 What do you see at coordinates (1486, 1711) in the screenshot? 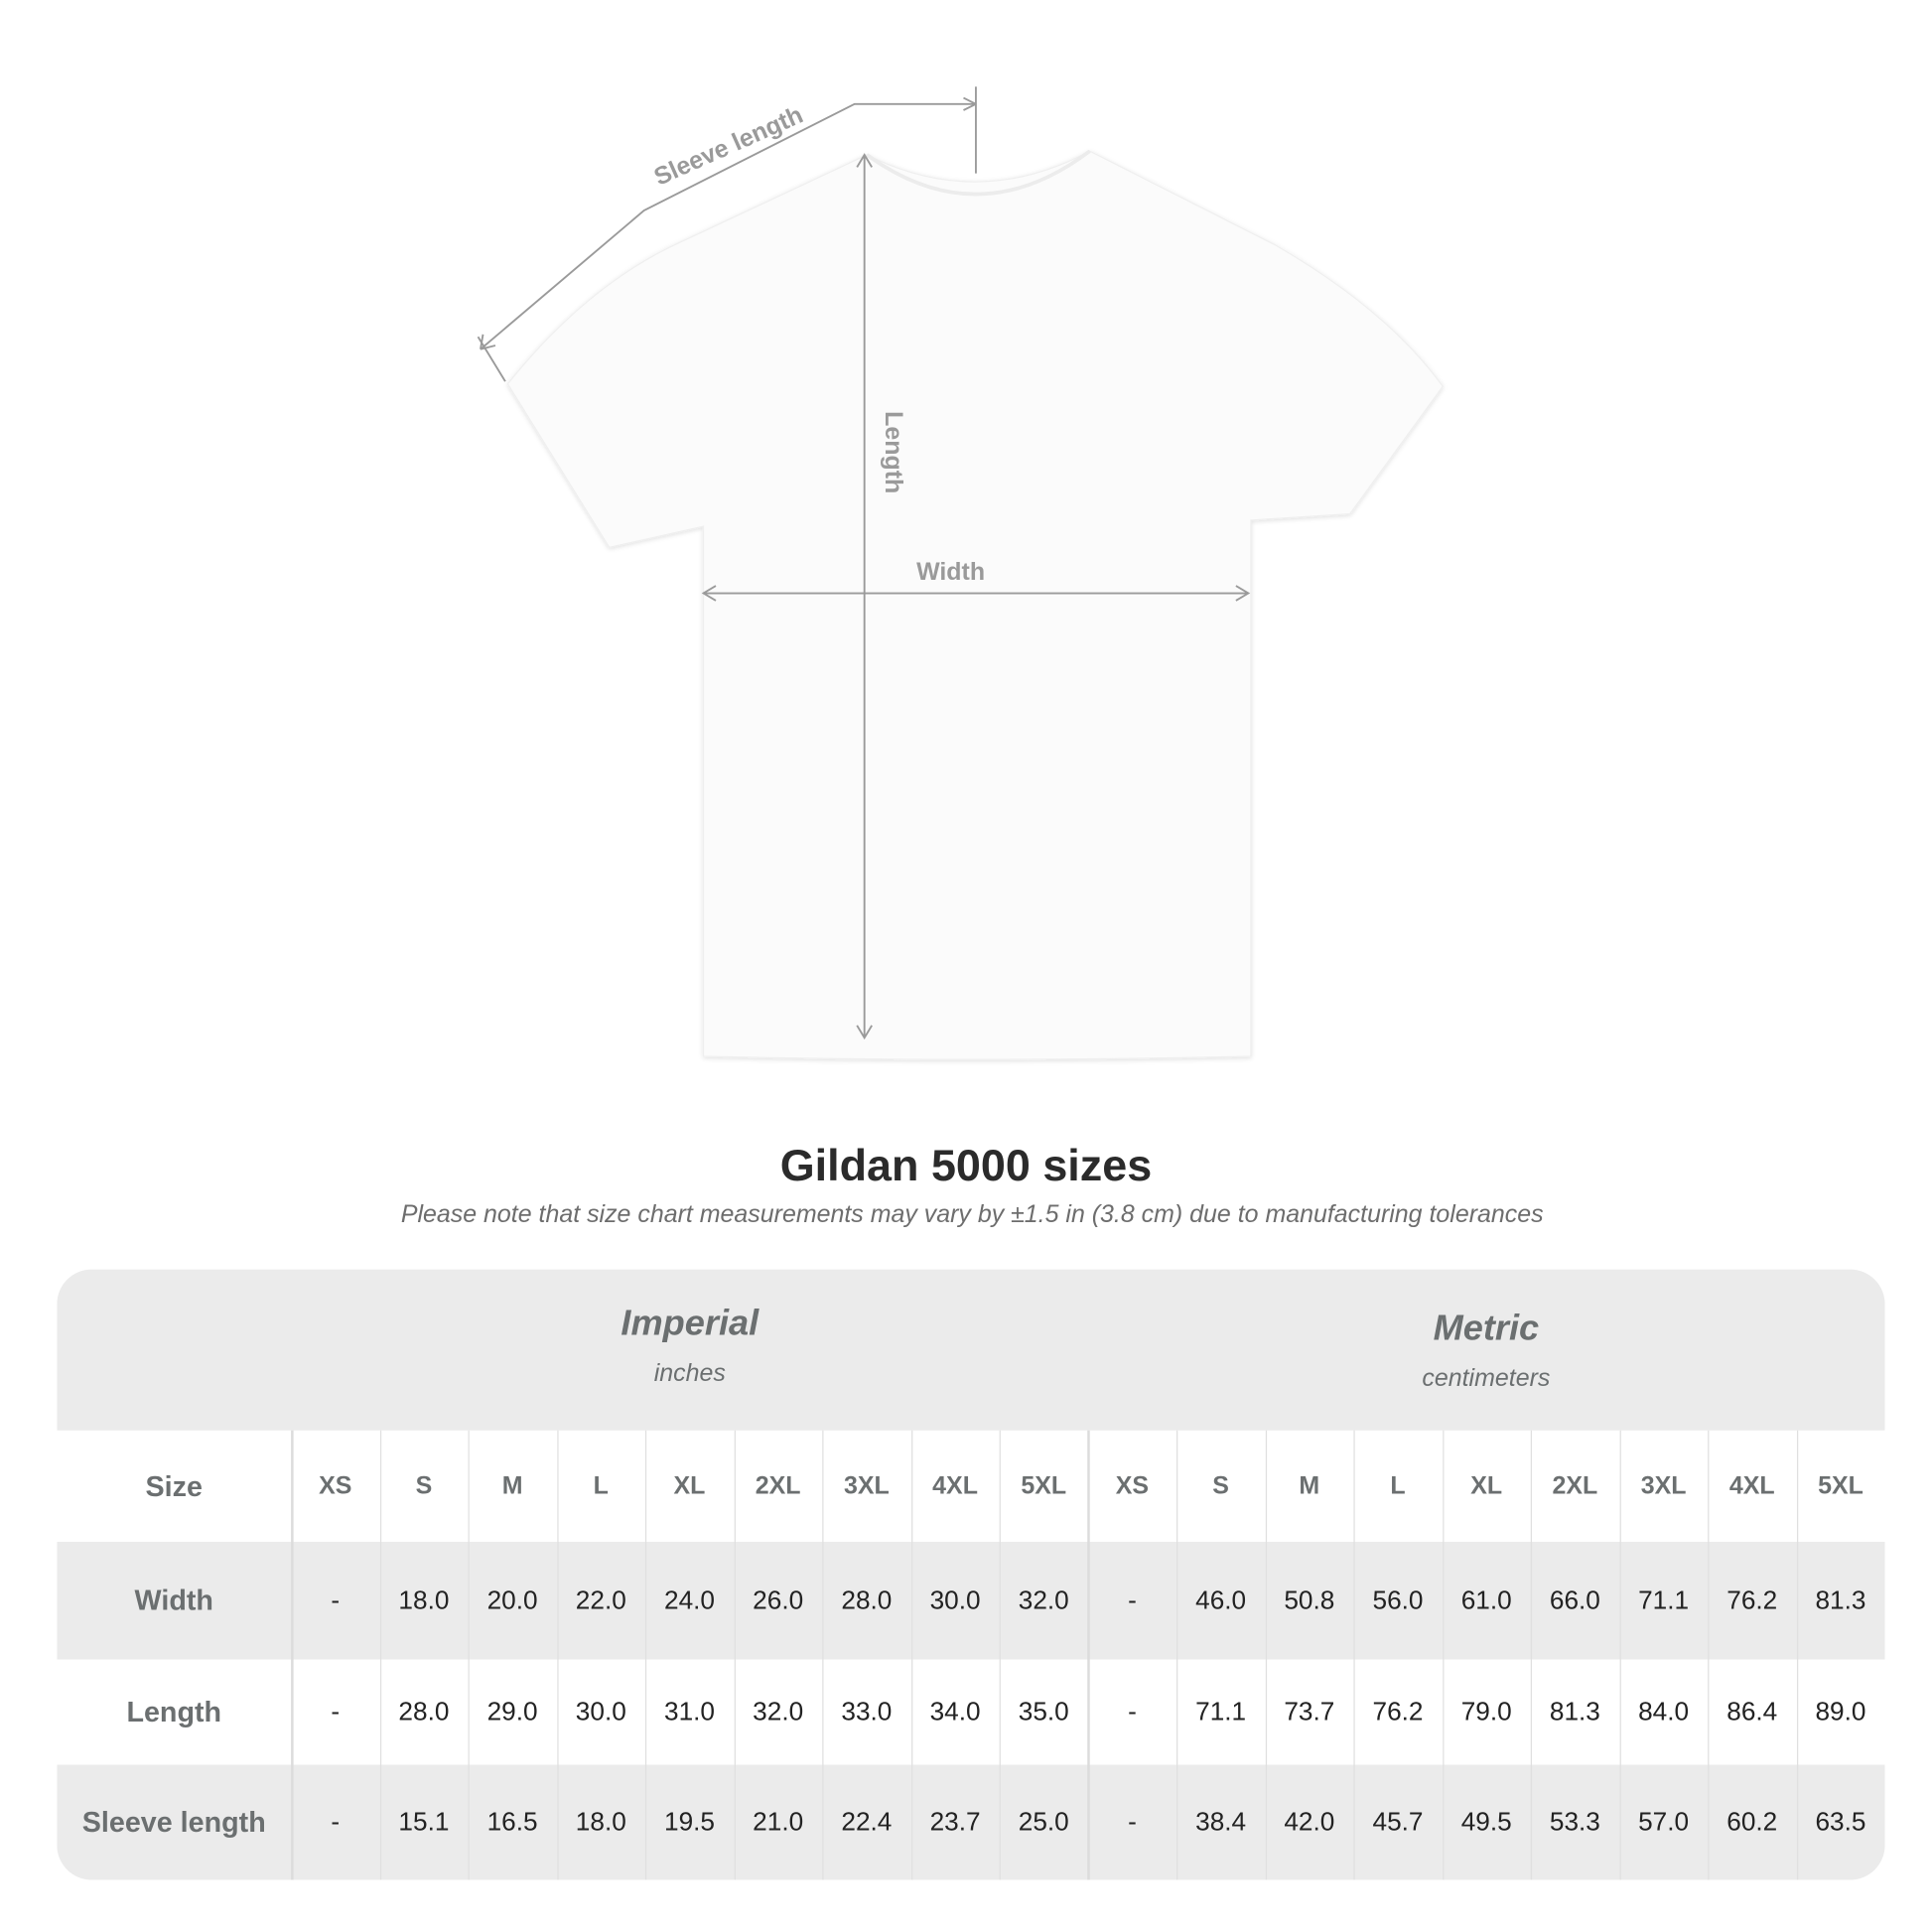
I see `table-cell: 79.0` at bounding box center [1486, 1711].